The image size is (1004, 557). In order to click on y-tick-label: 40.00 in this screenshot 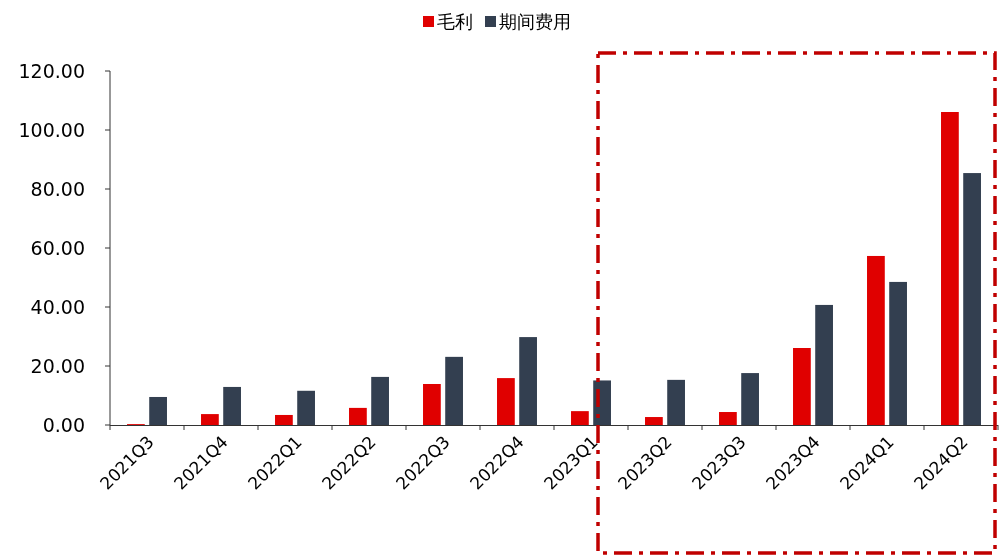, I will do `click(57, 307)`.